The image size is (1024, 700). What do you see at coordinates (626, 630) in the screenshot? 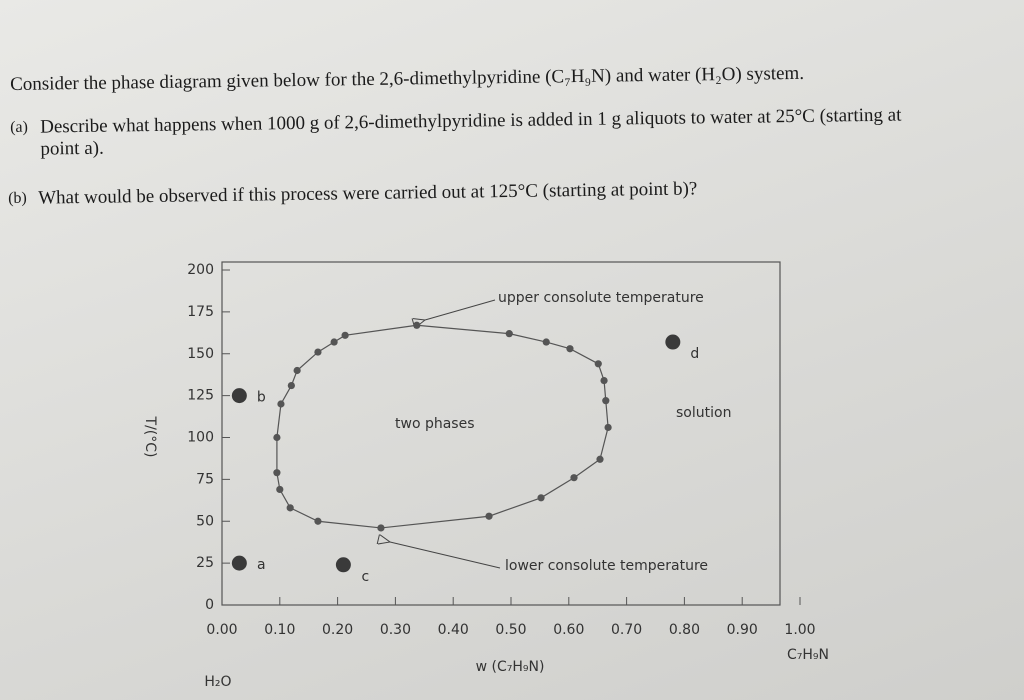
I see `x-tick-label: 0.70` at bounding box center [626, 630].